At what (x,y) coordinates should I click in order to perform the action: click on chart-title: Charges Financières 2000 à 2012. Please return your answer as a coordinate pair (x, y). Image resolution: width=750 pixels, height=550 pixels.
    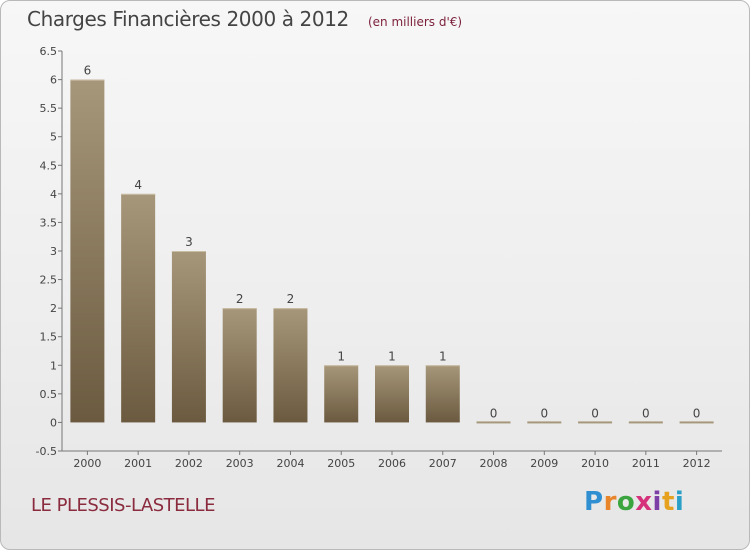
    Looking at the image, I should click on (188, 19).